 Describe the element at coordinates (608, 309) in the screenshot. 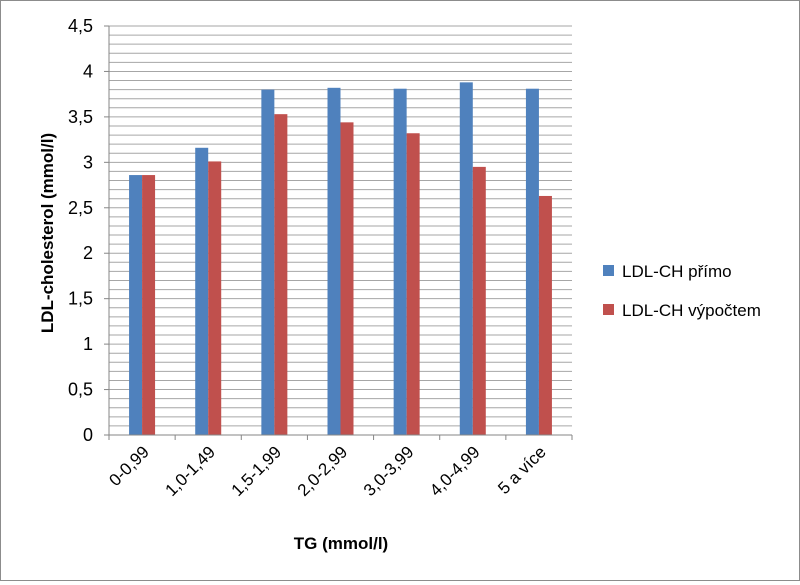

I see `legend-swatch-vypoctem` at that location.